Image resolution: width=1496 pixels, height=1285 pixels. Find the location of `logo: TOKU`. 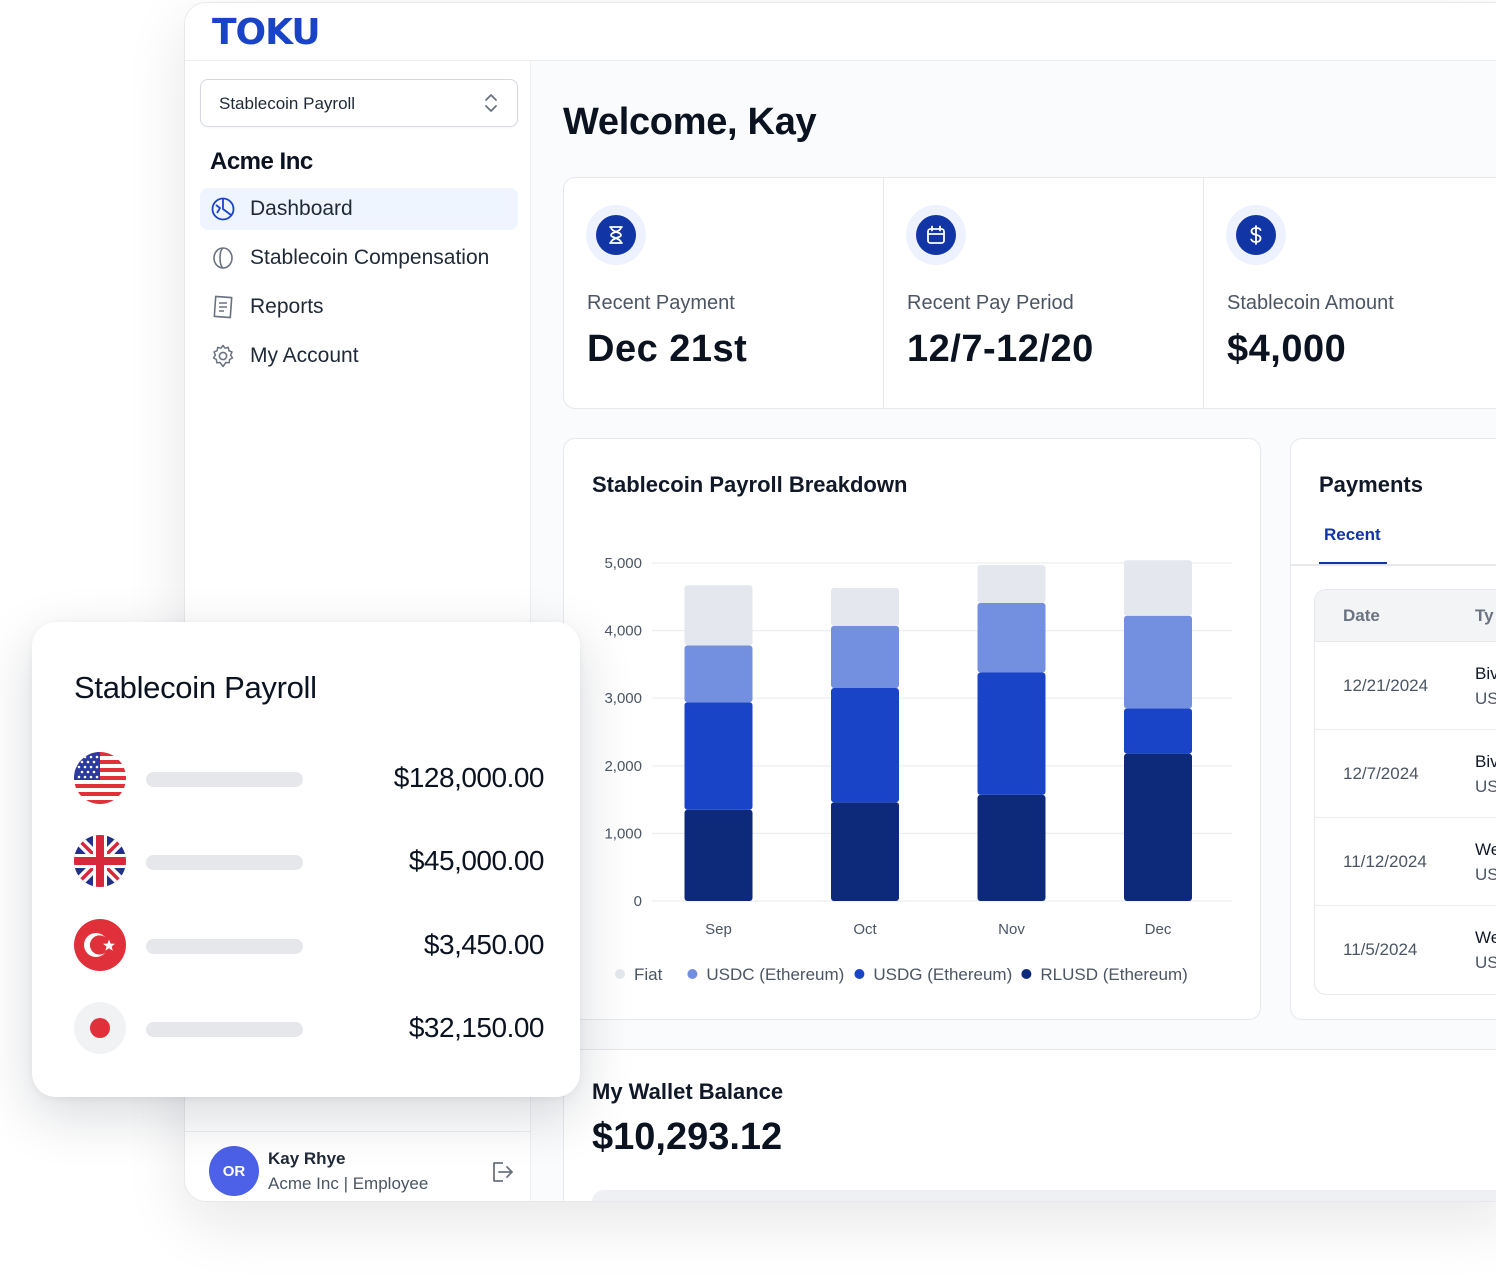

logo: TOKU is located at coordinates (266, 32).